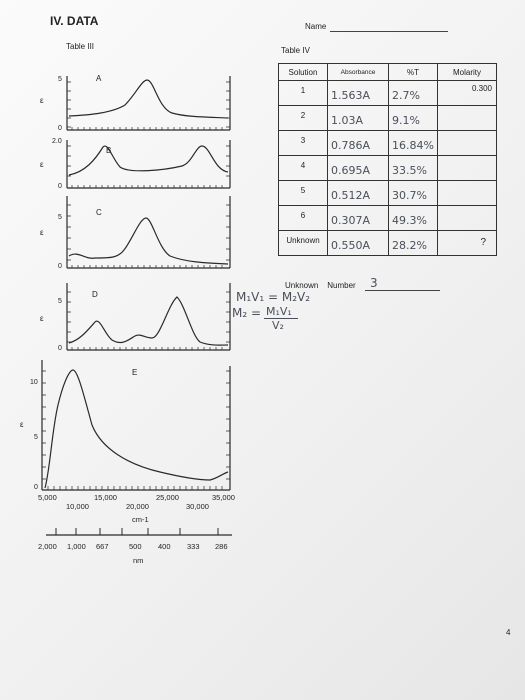 This screenshot has width=525, height=700. I want to click on table4-title: Table IV, so click(295, 50).